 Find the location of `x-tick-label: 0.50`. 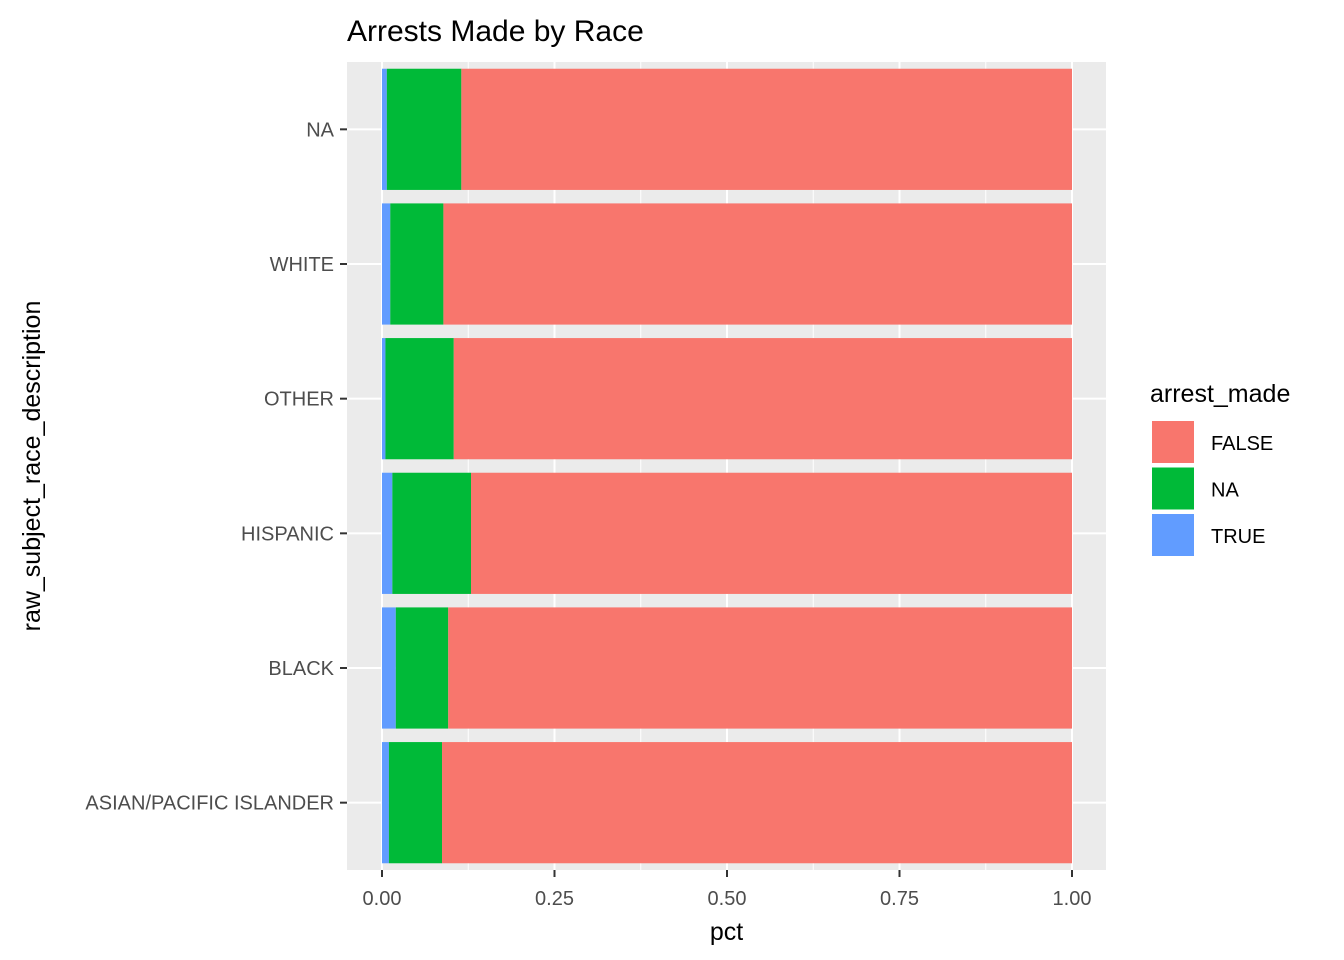

x-tick-label: 0.50 is located at coordinates (727, 899).